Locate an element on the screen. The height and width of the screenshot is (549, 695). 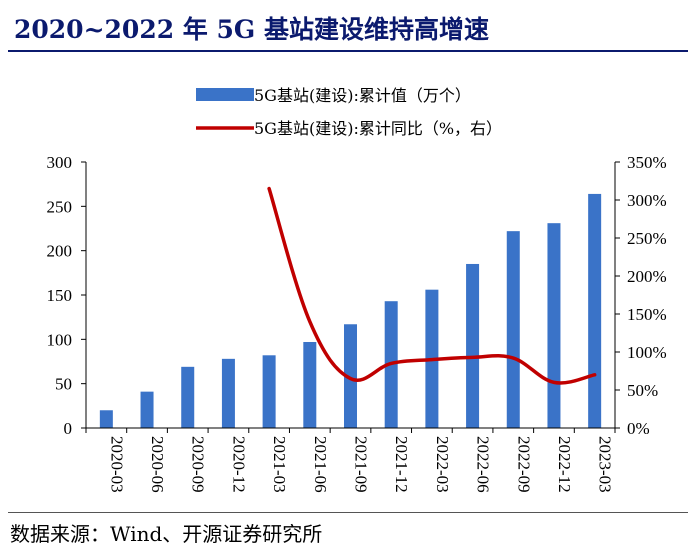
x-tick-label: 2020-12 is located at coordinates (238, 464).